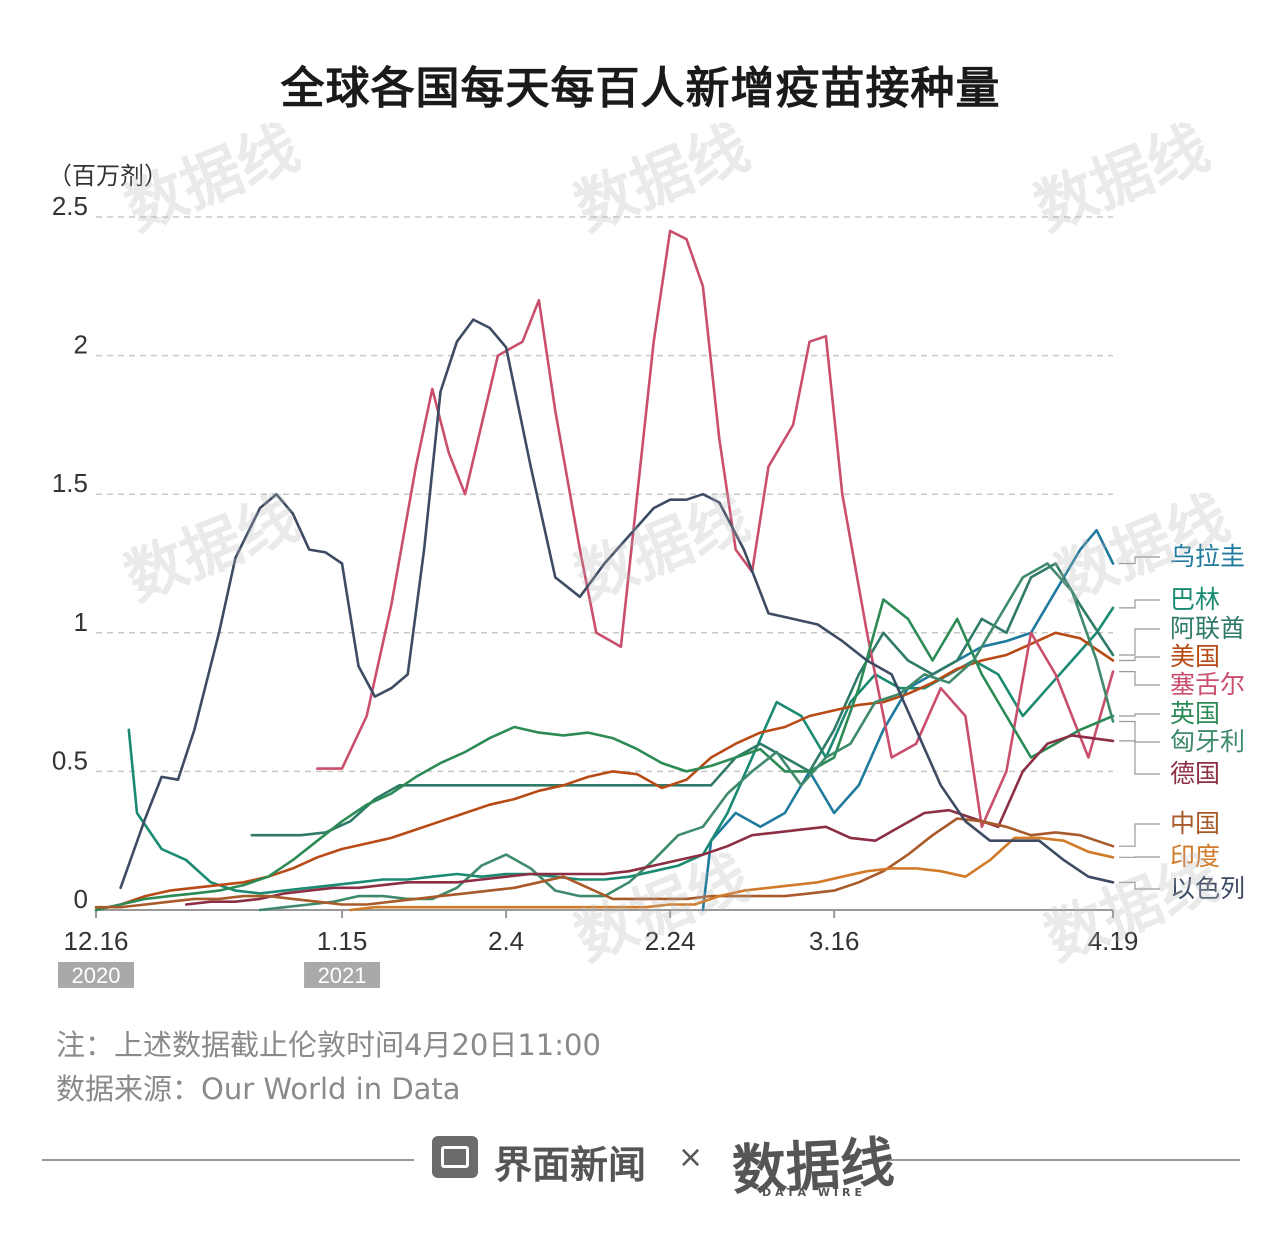 This screenshot has height=1239, width=1281. Describe the element at coordinates (1195, 713) in the screenshot. I see `series-label: 英国` at that location.